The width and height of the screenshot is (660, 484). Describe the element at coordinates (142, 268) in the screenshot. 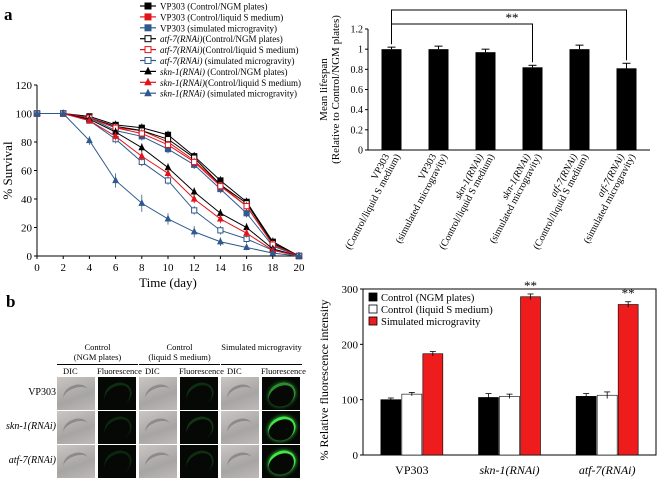

I see `survival-x-tick-label: 8` at that location.